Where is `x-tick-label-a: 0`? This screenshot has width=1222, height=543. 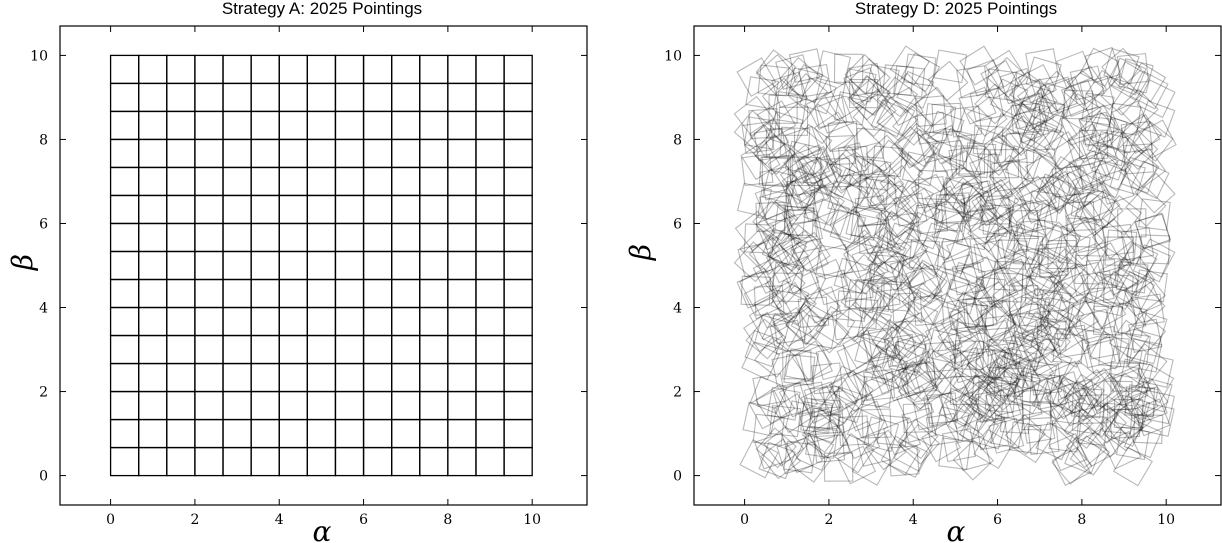
x-tick-label-a: 0 is located at coordinates (110, 520).